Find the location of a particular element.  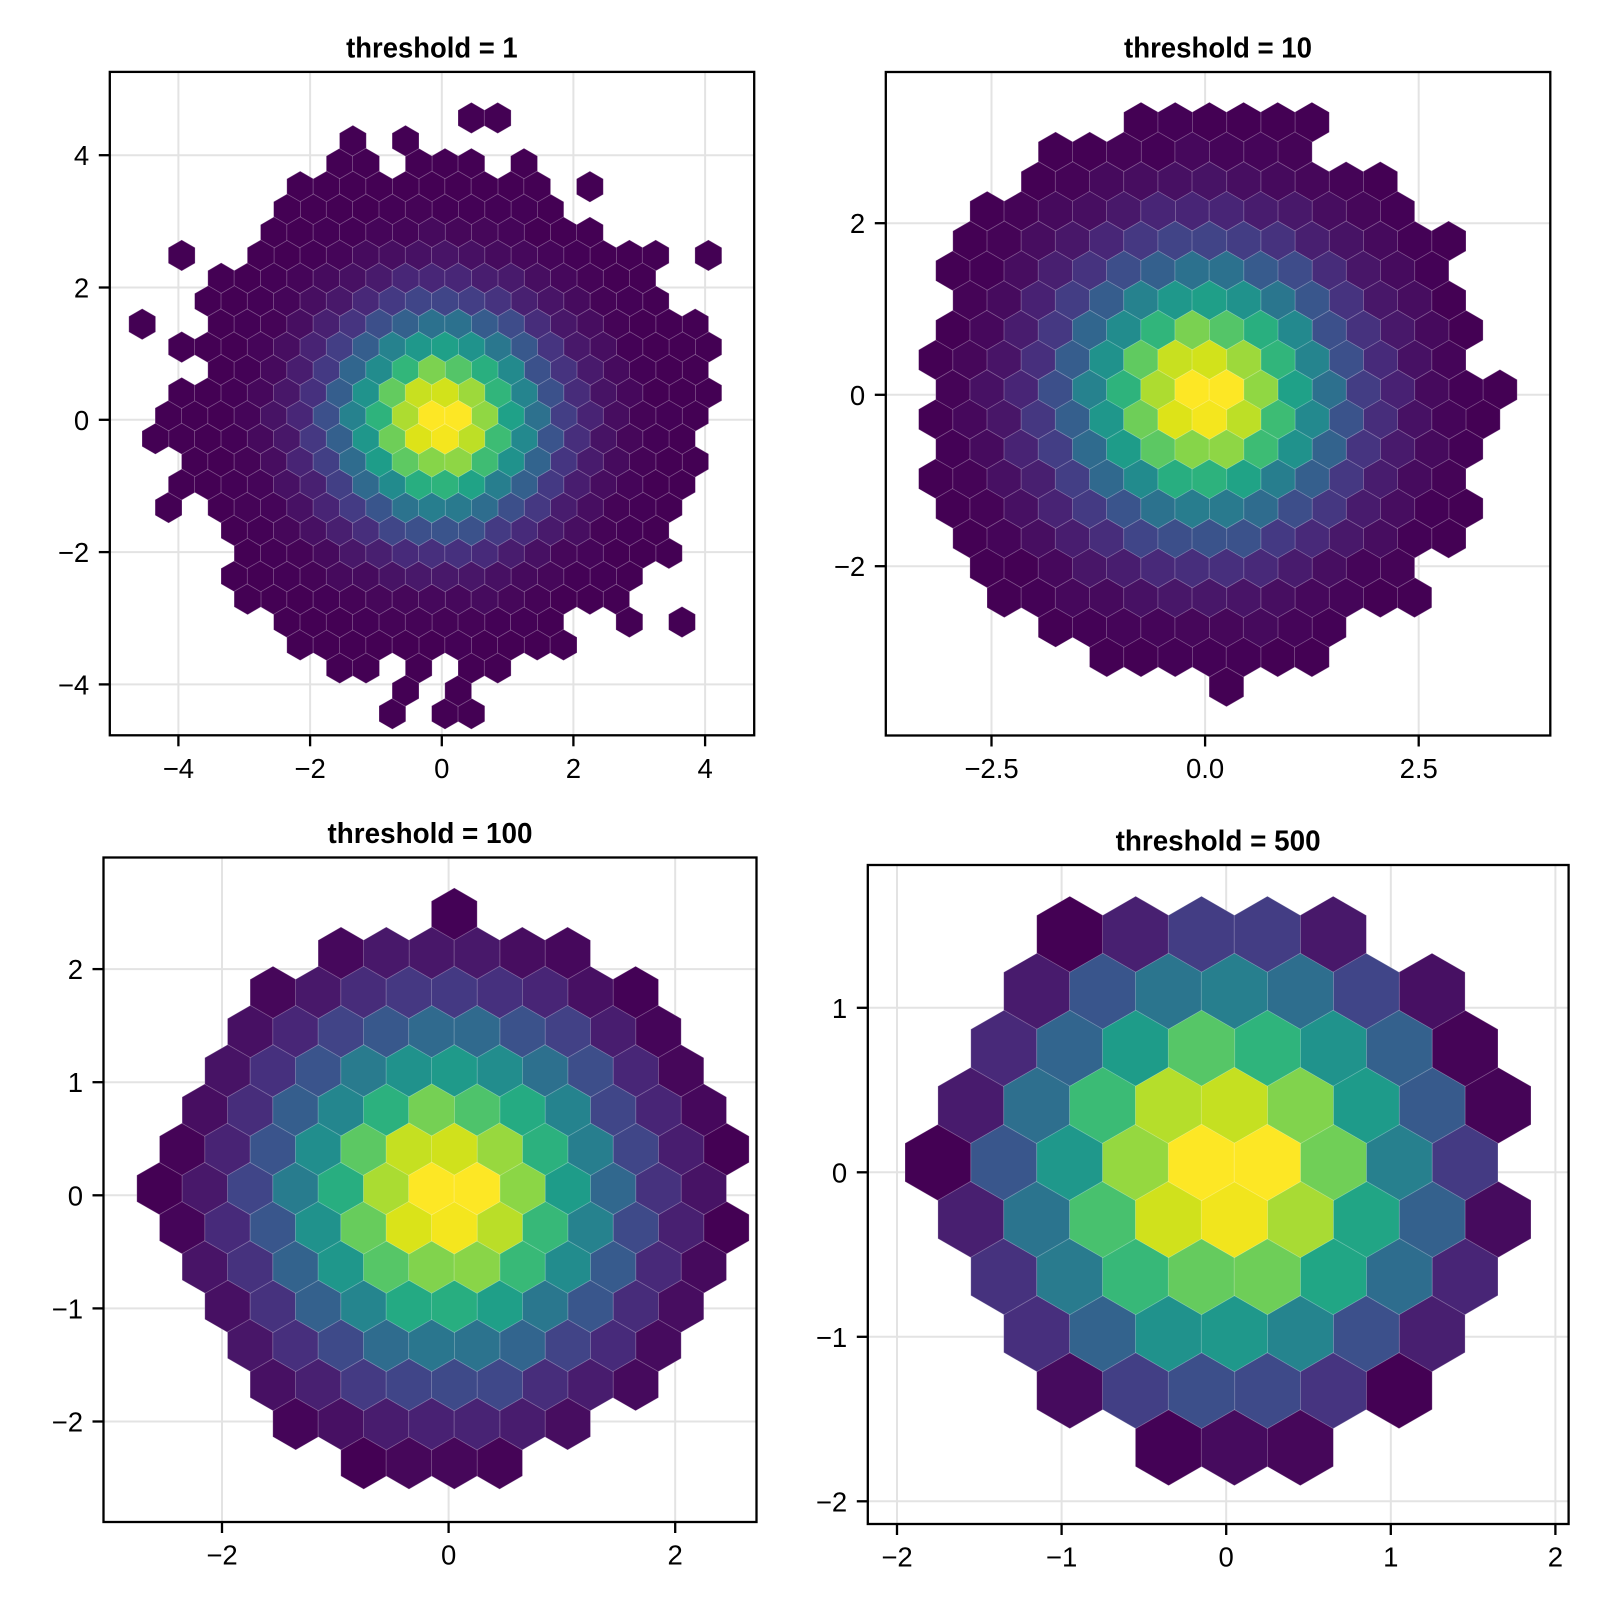

svg-text: threshold = 1 is located at coordinates (432, 49).